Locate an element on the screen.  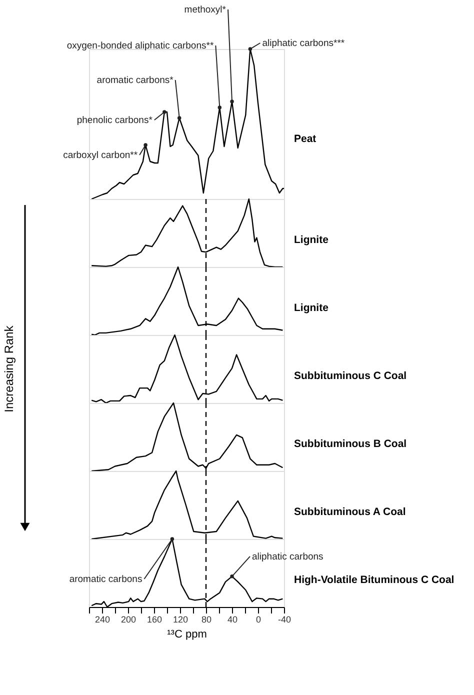
x-tick-label: -40 is located at coordinates (285, 619).